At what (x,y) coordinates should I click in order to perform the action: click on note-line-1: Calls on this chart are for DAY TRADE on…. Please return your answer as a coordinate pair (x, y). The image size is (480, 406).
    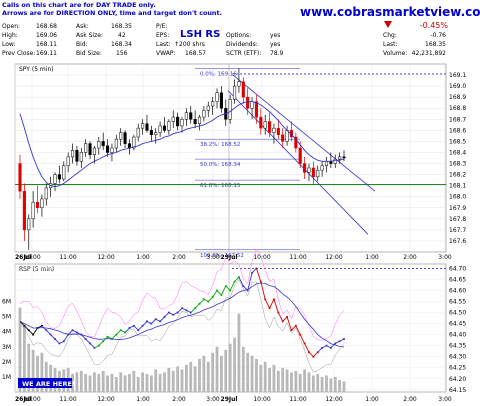
    Looking at the image, I should click on (79, 5).